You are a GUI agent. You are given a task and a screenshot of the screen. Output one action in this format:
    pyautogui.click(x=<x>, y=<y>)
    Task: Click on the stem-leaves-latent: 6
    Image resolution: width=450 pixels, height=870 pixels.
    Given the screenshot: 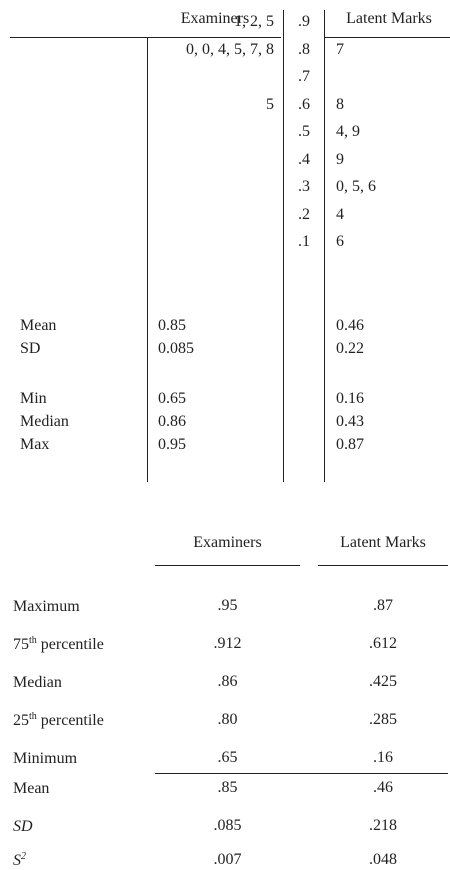 What is the action you would take?
    pyautogui.click(x=340, y=241)
    